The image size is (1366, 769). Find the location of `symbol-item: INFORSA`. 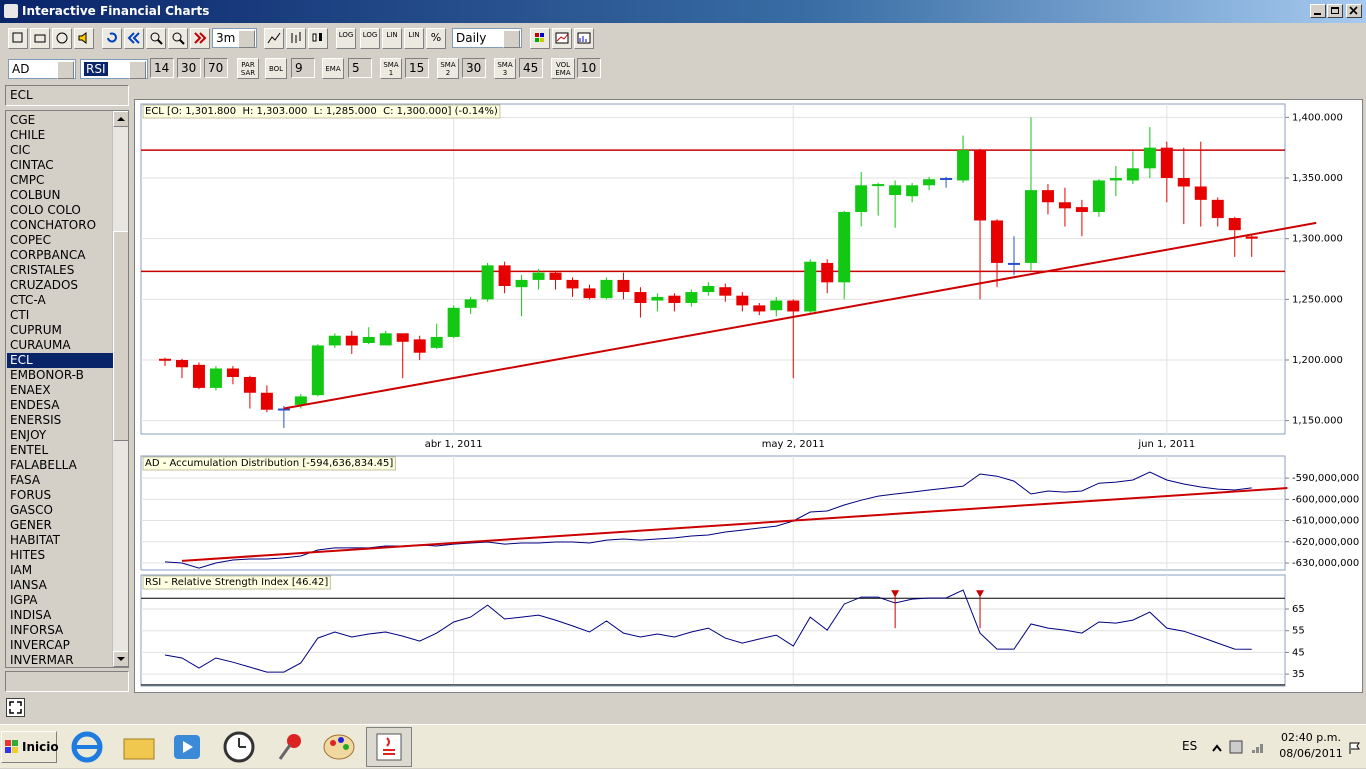

symbol-item: INFORSA is located at coordinates (37, 630).